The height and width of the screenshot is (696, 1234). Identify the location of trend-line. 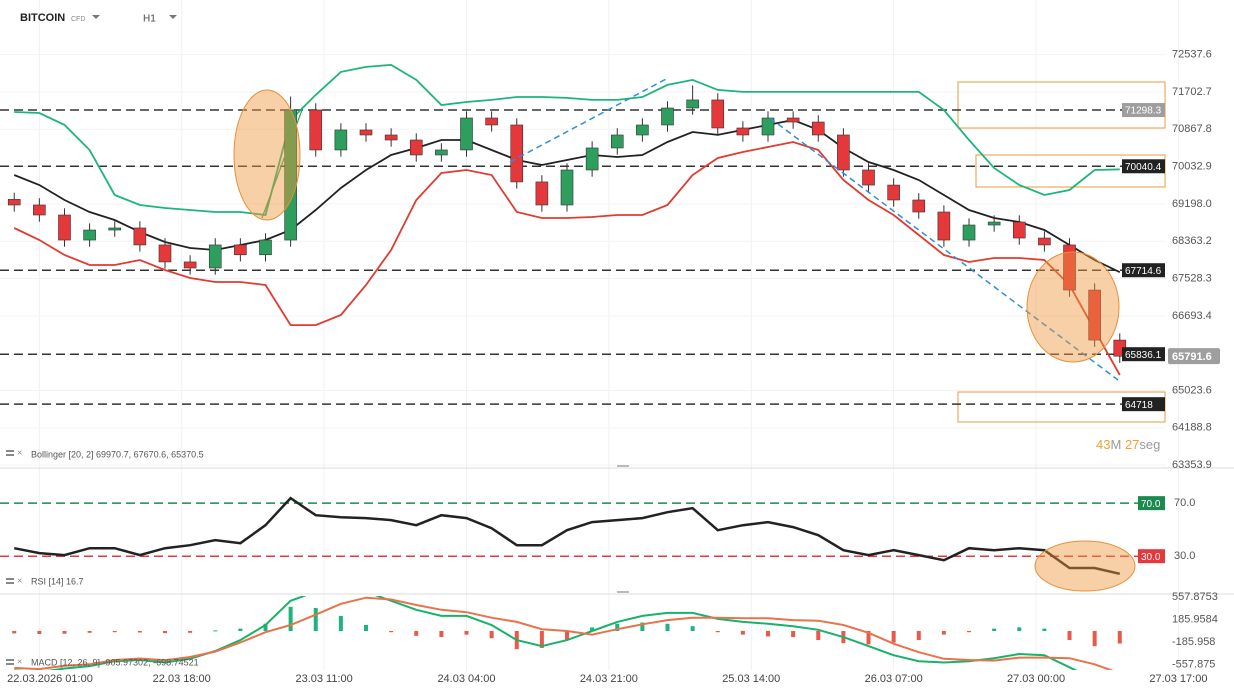
(282, 164).